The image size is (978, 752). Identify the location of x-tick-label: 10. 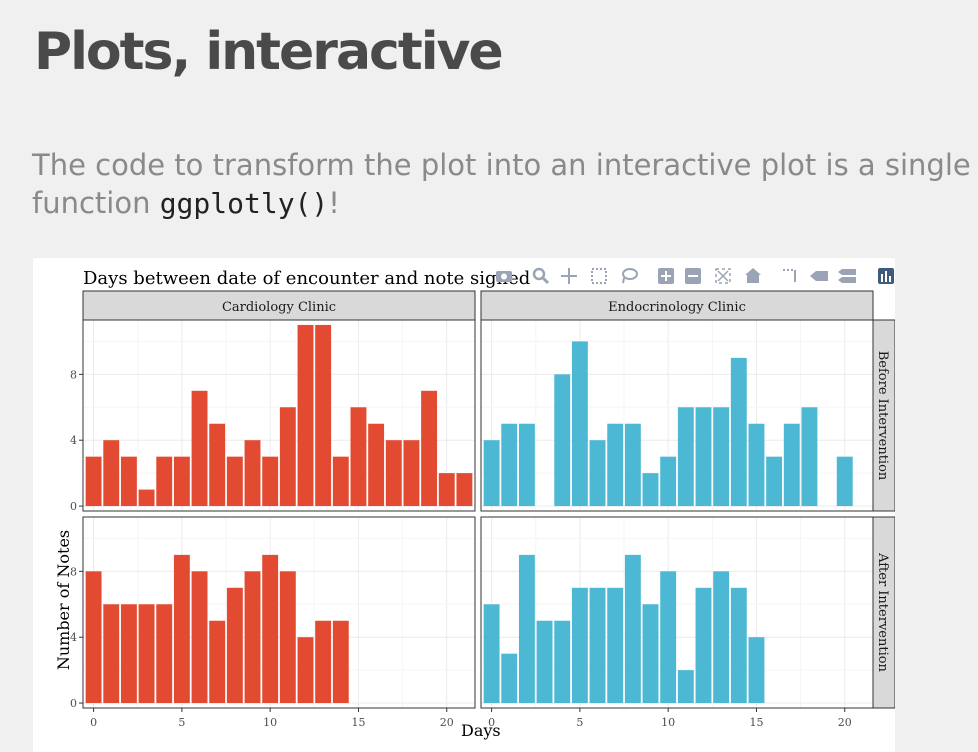
(270, 722).